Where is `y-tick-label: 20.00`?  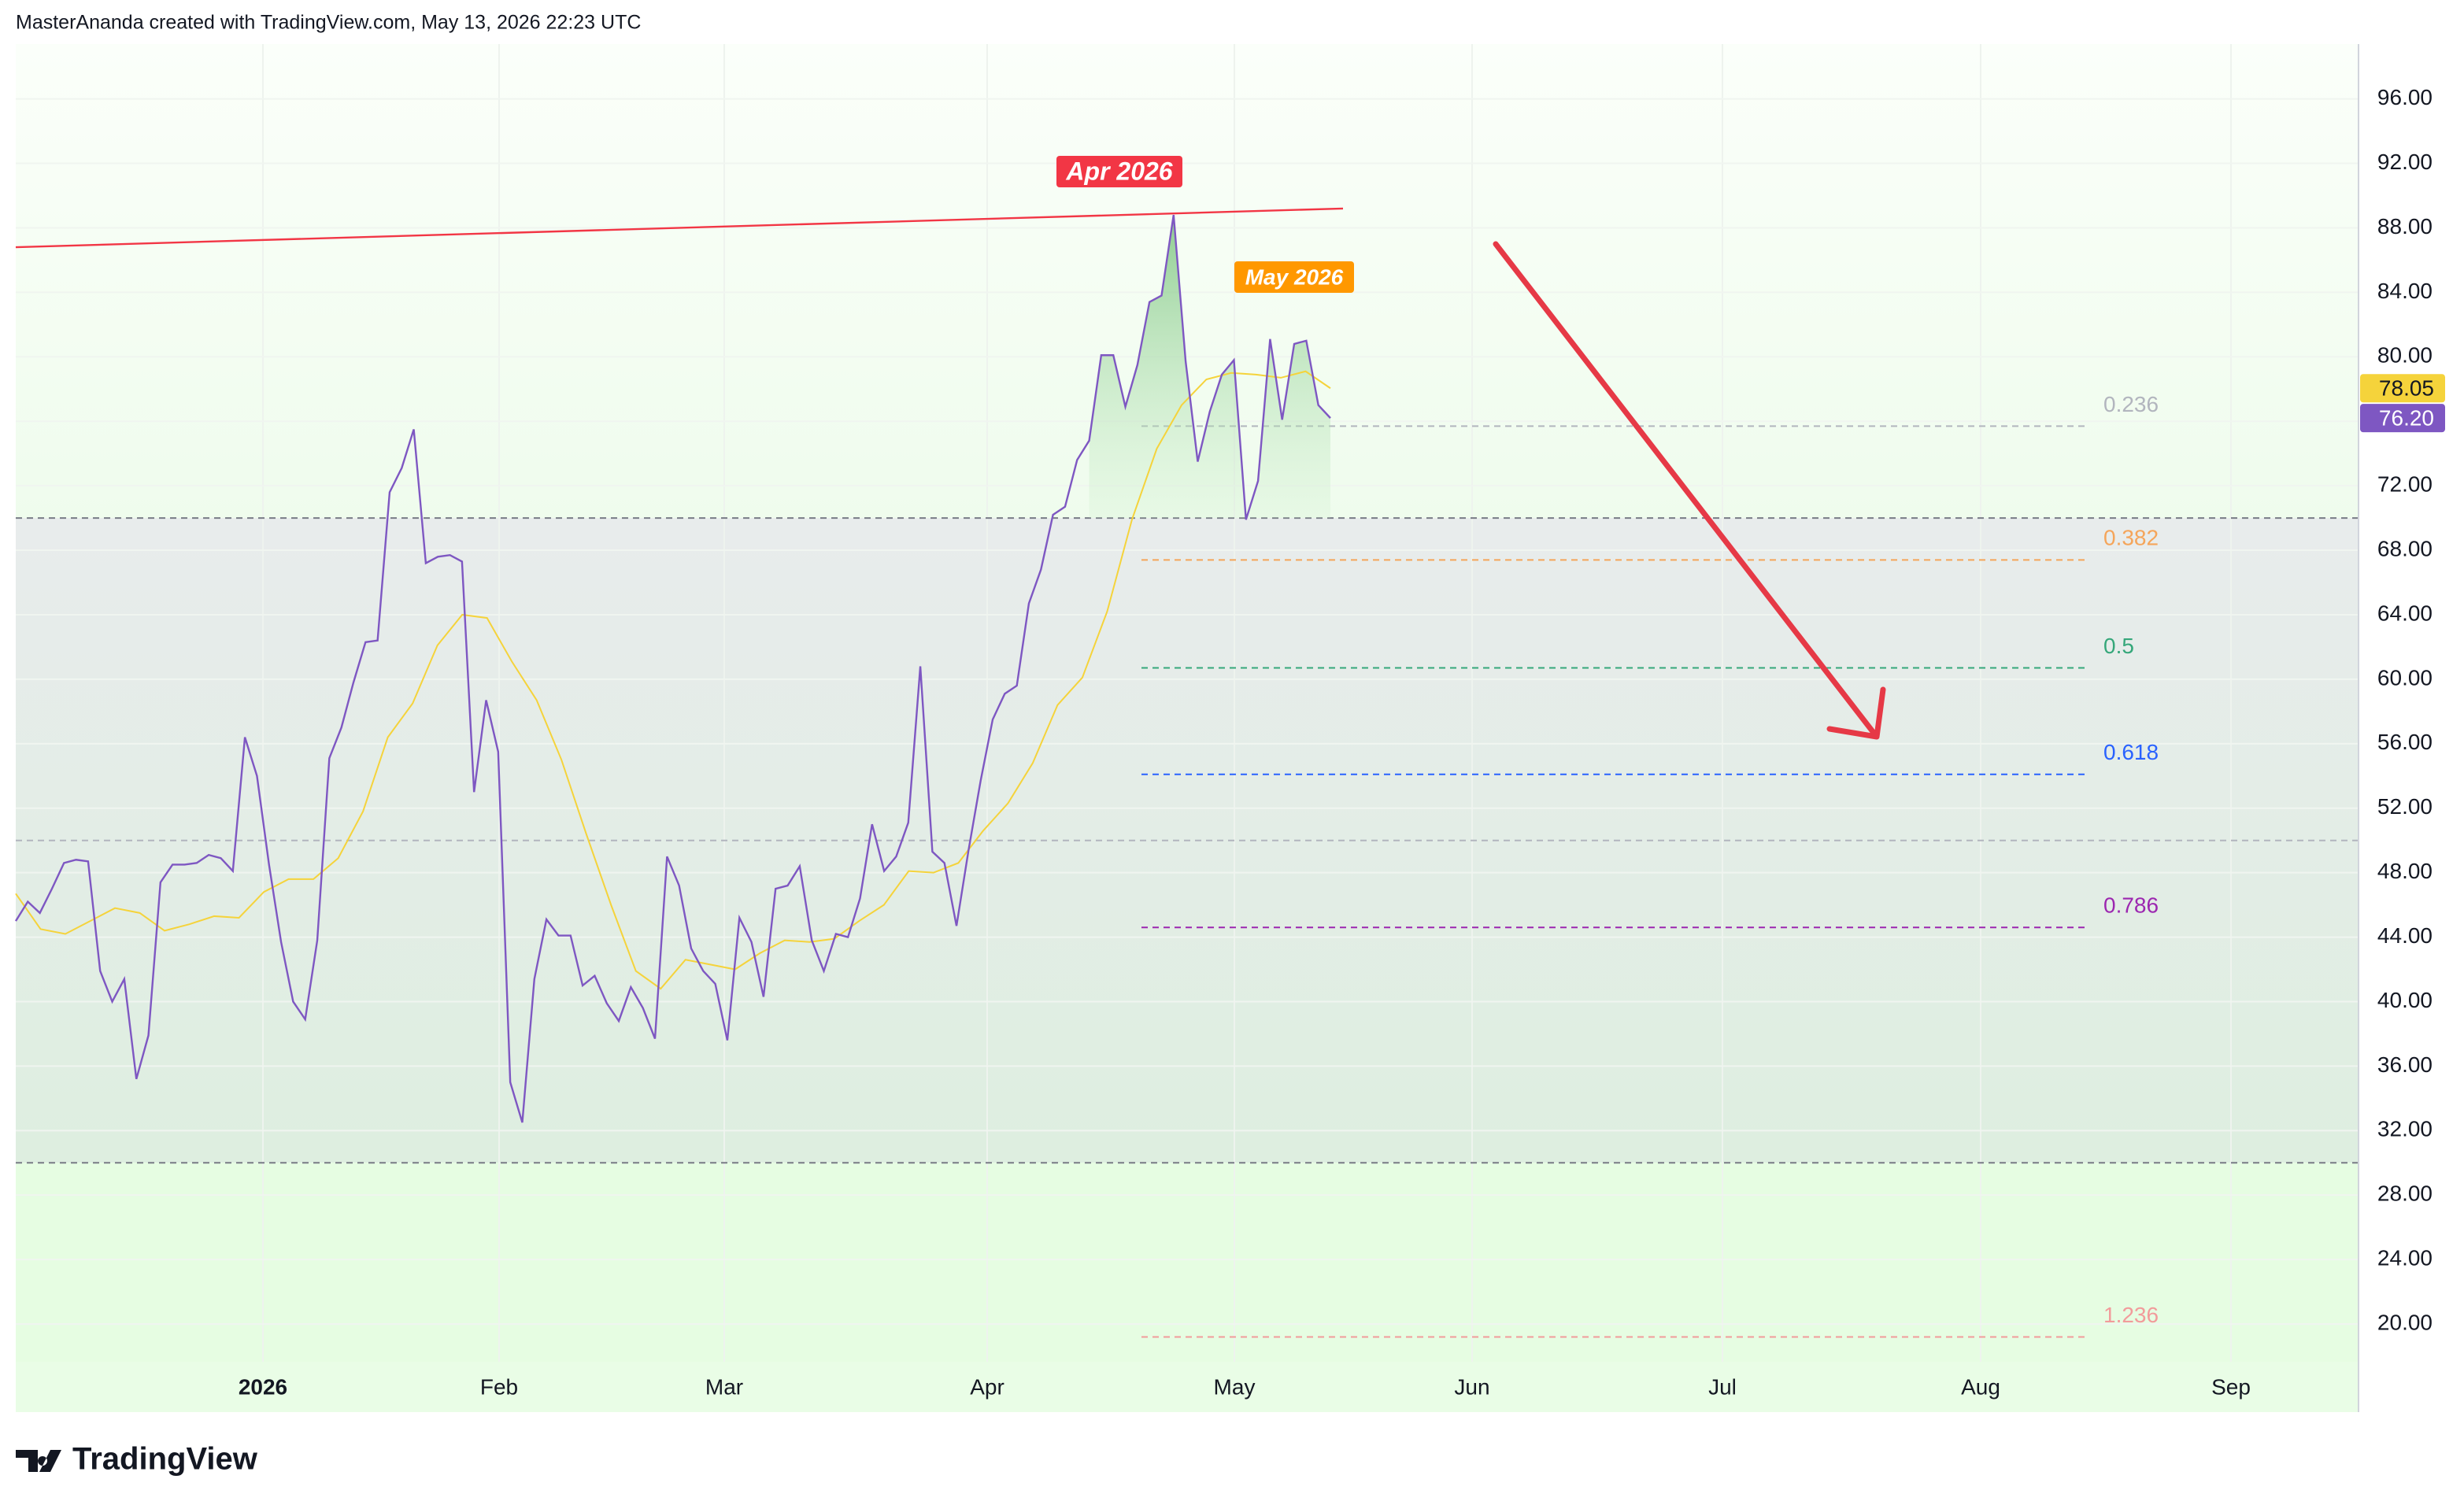 y-tick-label: 20.00 is located at coordinates (2405, 1322).